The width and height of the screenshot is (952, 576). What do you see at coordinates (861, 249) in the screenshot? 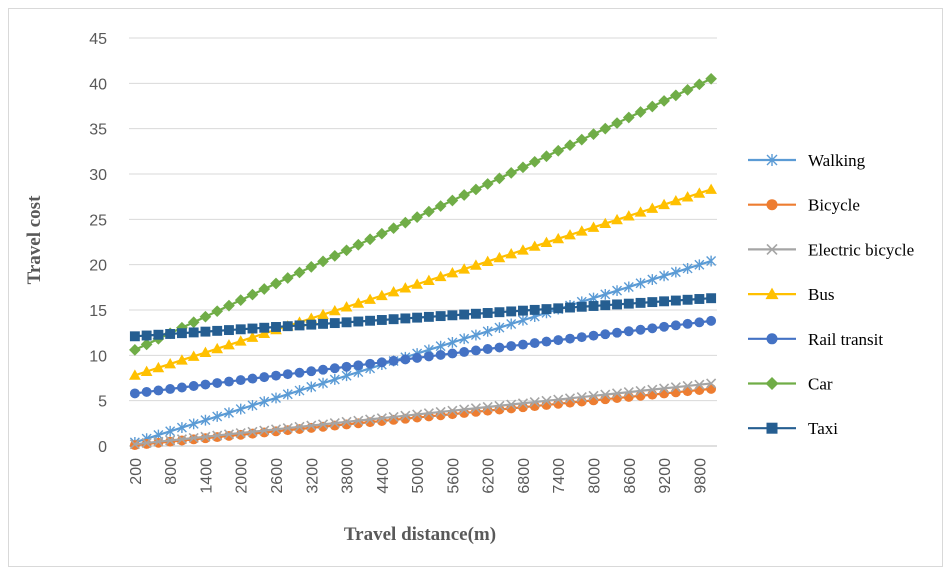
I see `legend-label: Electric bicycle` at bounding box center [861, 249].